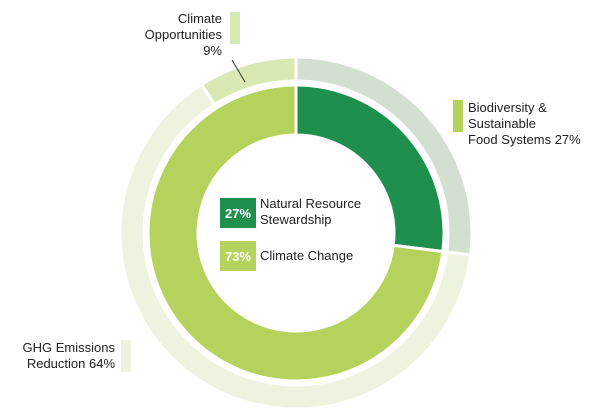  What do you see at coordinates (68, 355) in the screenshot?
I see `label-ghg-emissions: GHG Emissions Reduction 64%` at bounding box center [68, 355].